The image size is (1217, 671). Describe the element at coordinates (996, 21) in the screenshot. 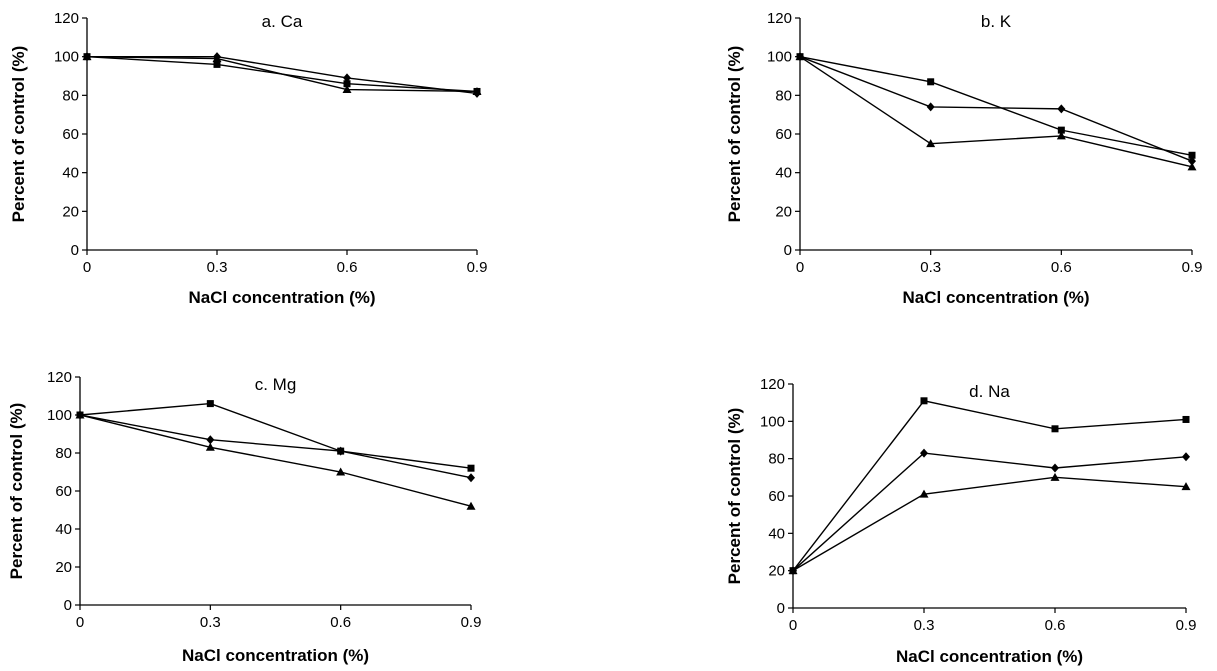

I see `chart-title: b. K` at that location.